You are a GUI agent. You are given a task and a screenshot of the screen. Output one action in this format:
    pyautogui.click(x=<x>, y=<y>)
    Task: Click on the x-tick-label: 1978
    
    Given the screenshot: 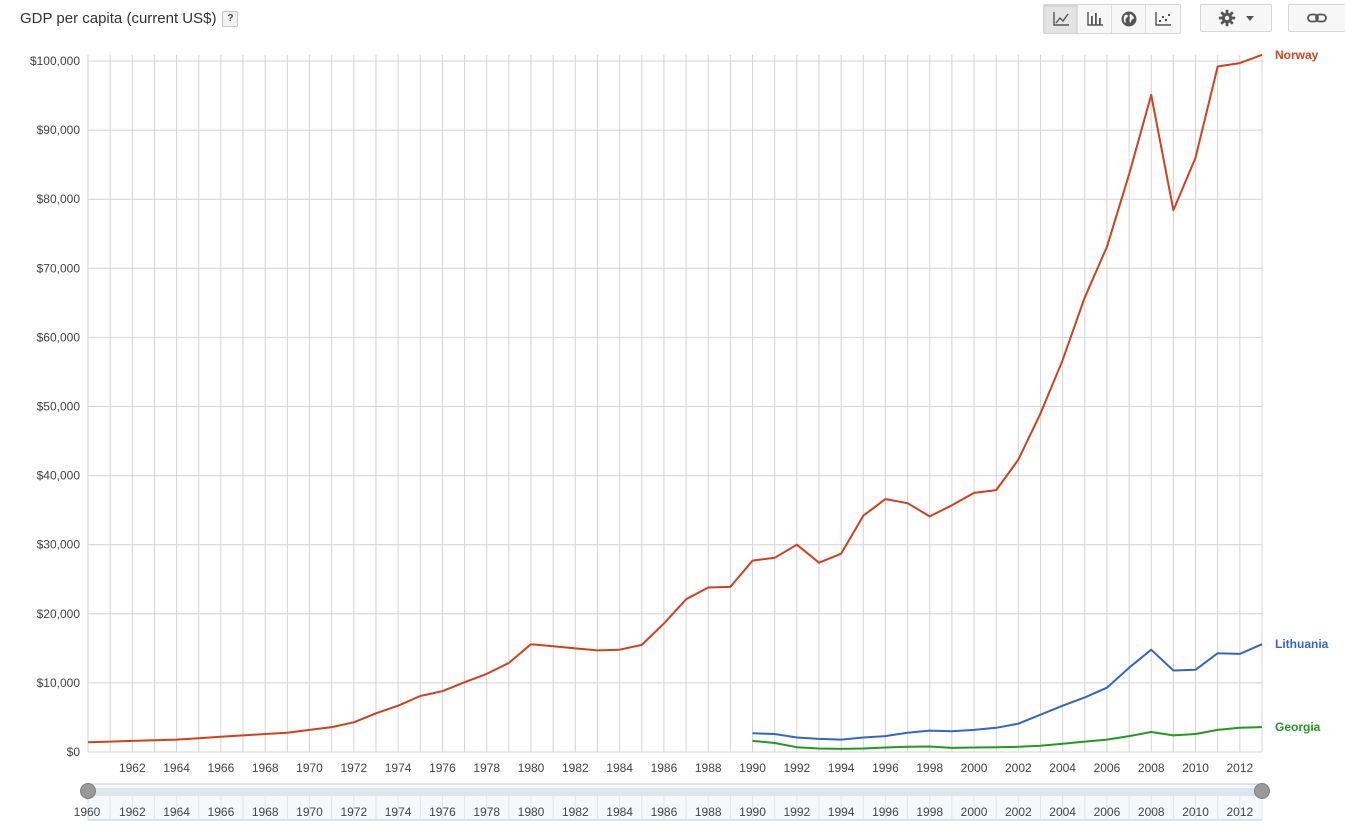 What is the action you would take?
    pyautogui.click(x=486, y=768)
    